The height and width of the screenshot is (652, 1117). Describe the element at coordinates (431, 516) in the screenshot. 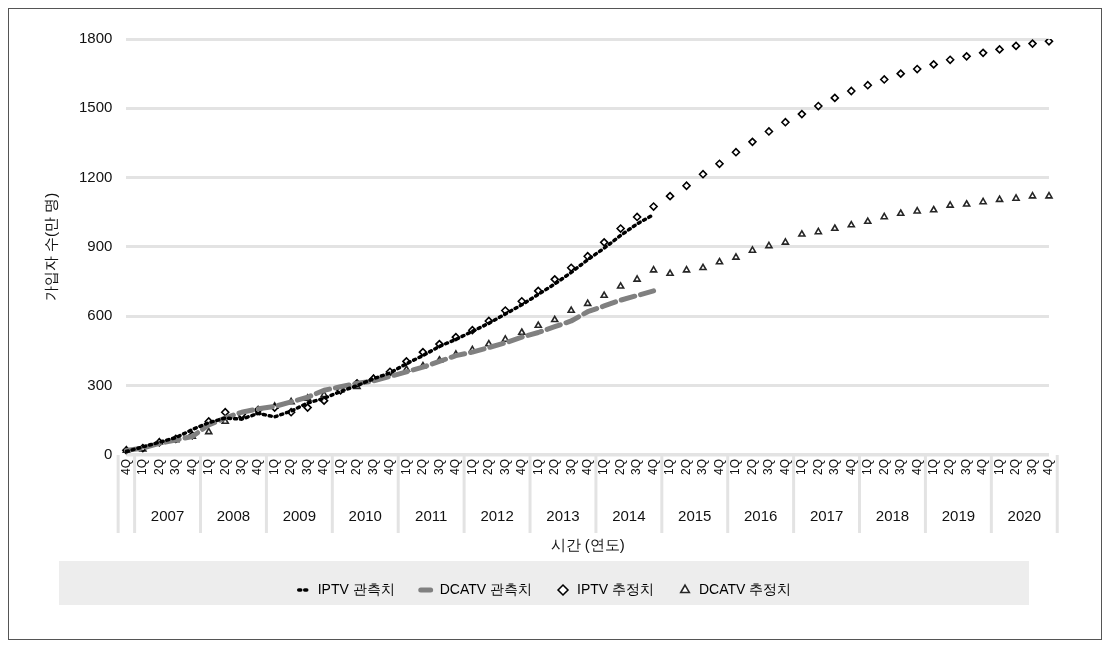

I see `text: 2011` at that location.